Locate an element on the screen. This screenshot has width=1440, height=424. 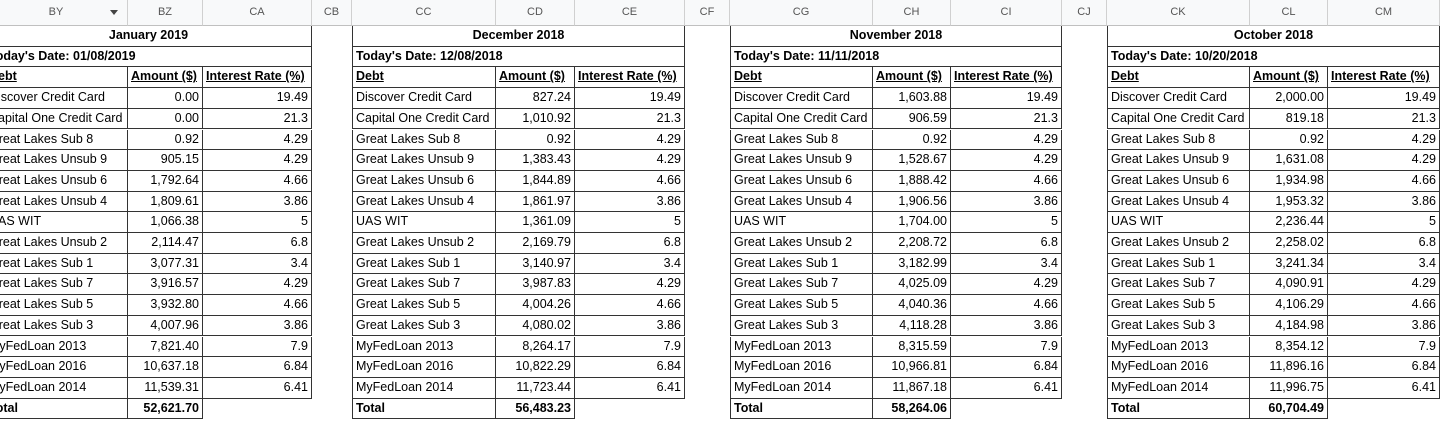
amount: 1,809.61 is located at coordinates (165, 202).